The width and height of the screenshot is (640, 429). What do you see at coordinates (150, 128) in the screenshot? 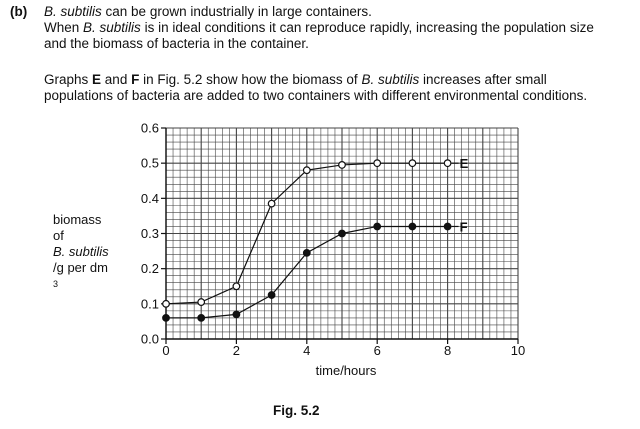
I see `y-tick-label: 0.6` at bounding box center [150, 128].